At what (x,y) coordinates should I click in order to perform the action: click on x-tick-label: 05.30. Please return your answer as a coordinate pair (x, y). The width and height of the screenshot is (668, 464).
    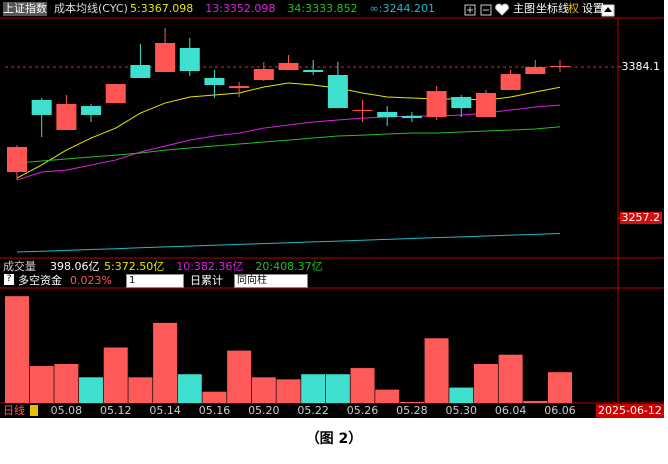
    Looking at the image, I should click on (462, 410).